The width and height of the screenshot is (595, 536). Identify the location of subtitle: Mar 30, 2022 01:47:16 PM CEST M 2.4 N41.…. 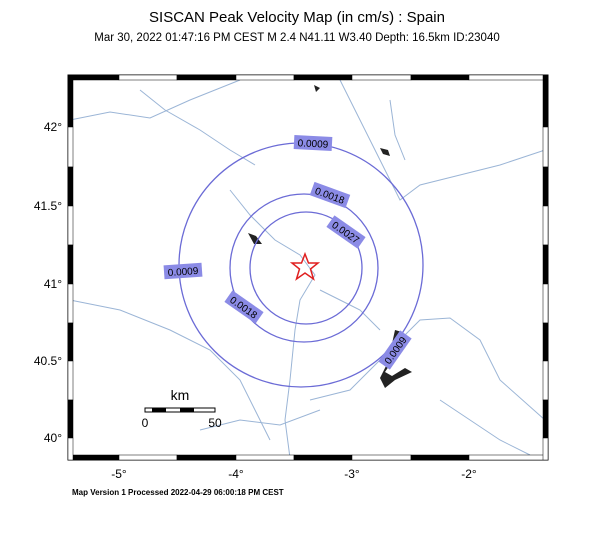
(297, 38).